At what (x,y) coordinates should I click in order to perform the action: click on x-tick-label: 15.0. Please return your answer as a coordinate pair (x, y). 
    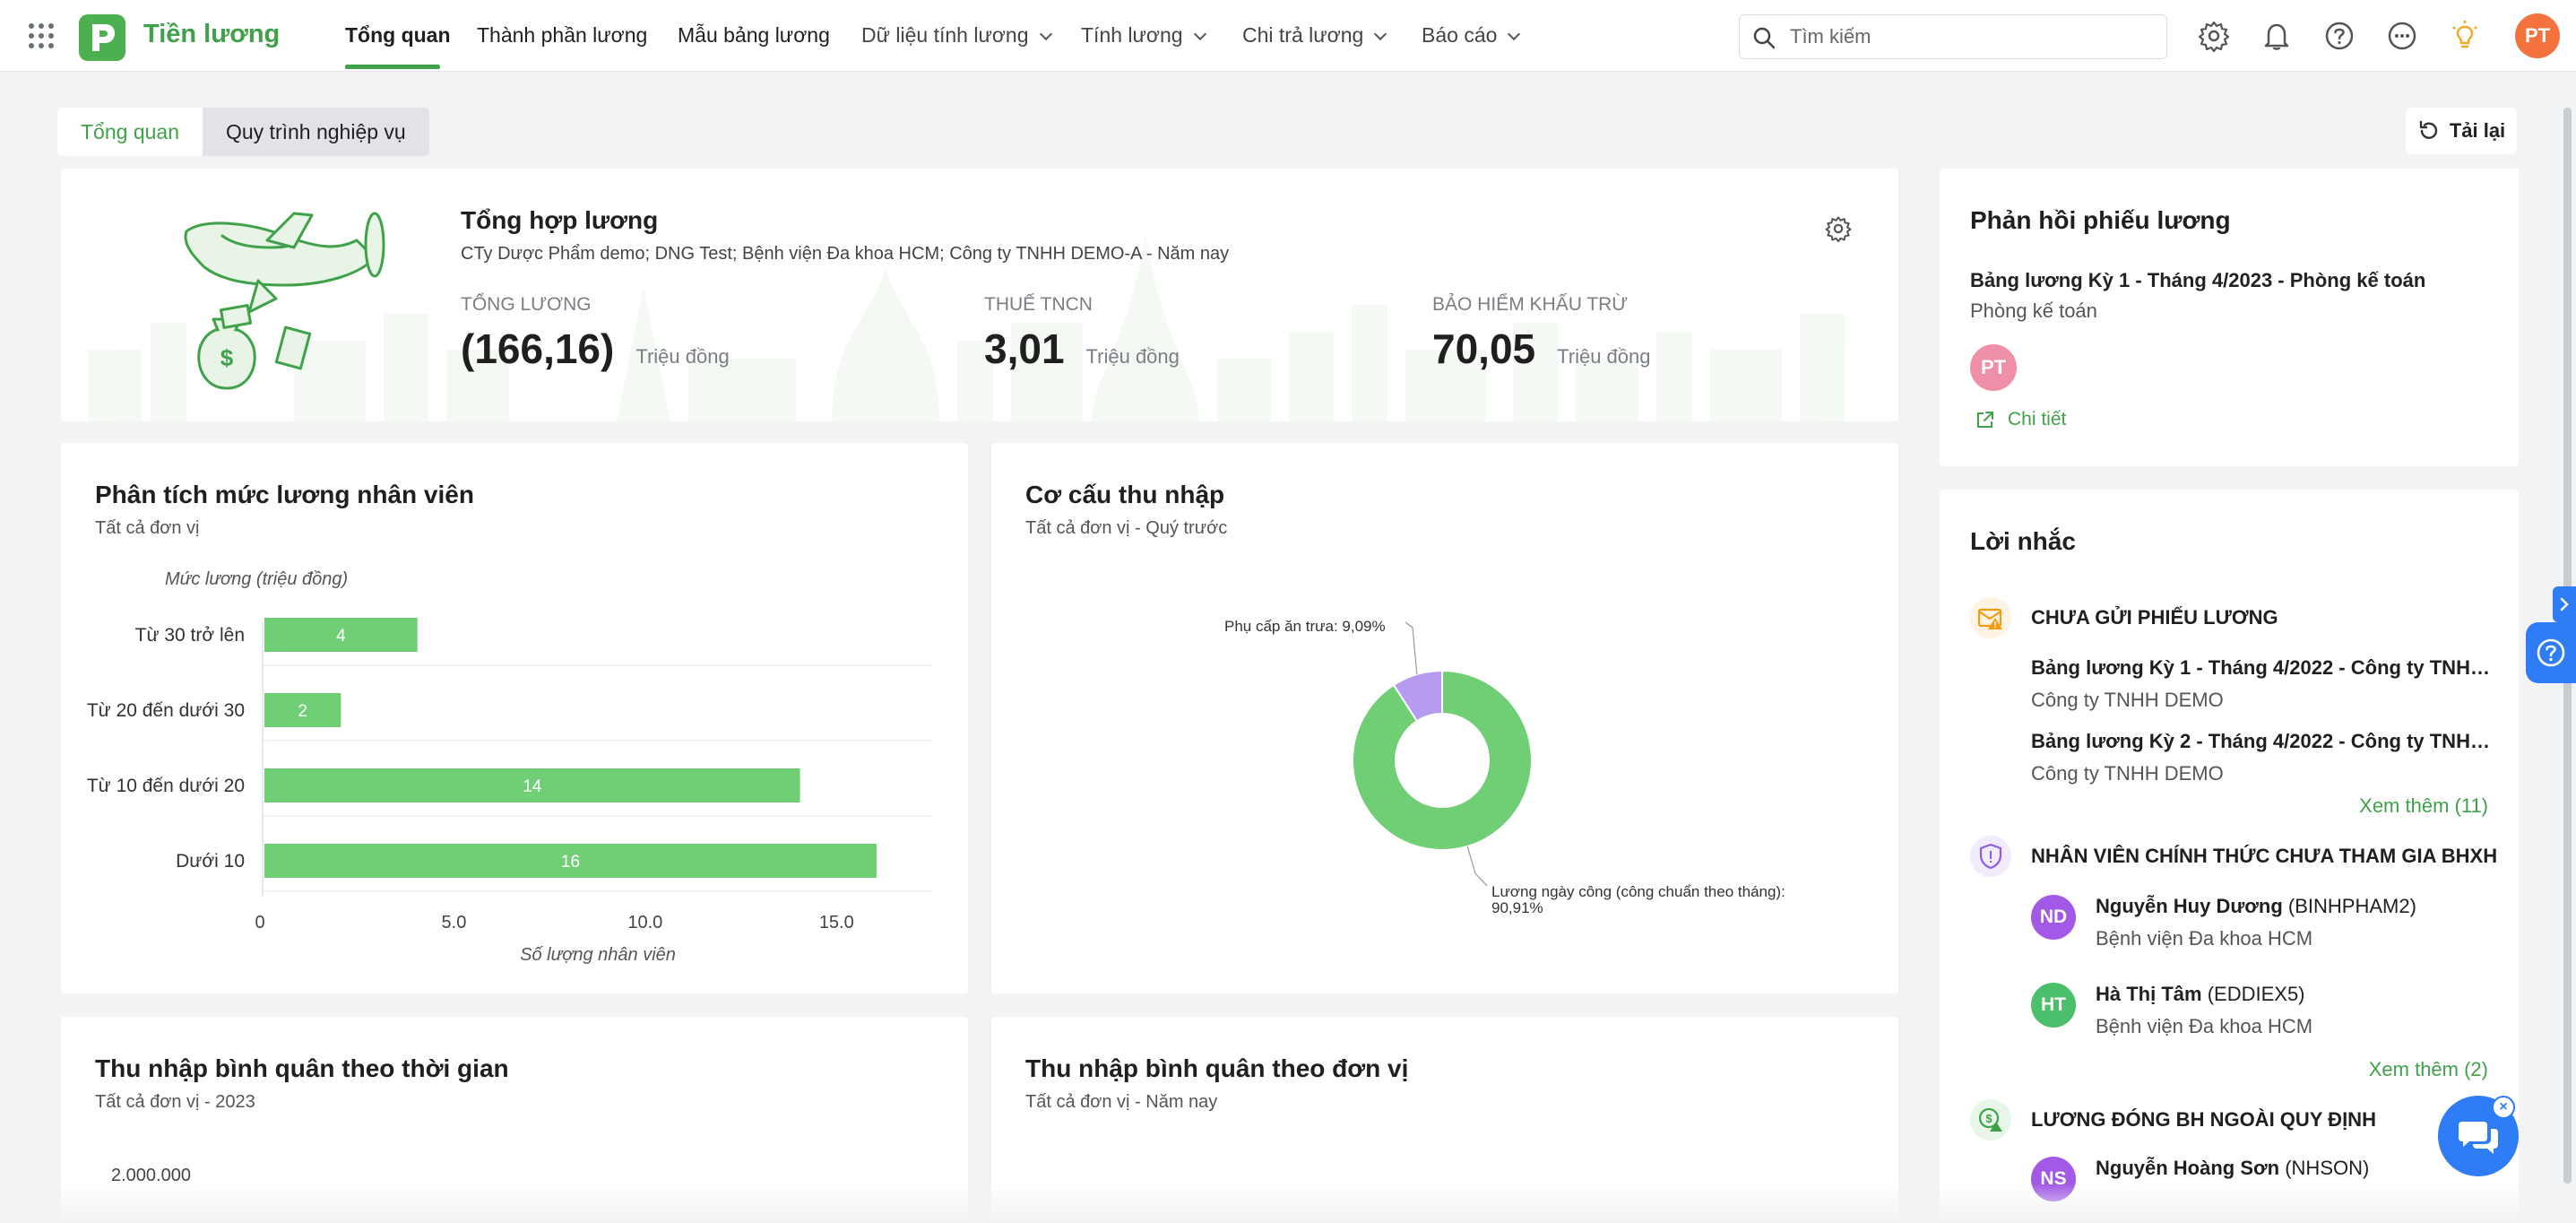
    Looking at the image, I should click on (836, 923).